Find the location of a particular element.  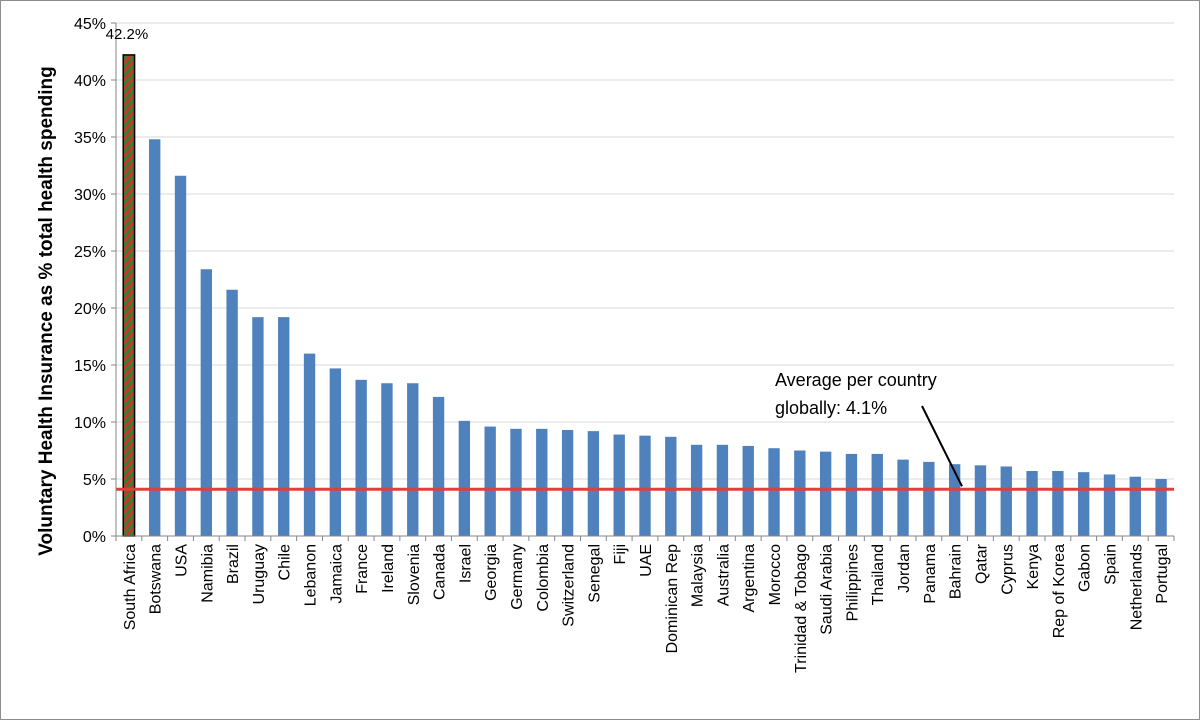

bar-cyprus is located at coordinates (1006, 501).